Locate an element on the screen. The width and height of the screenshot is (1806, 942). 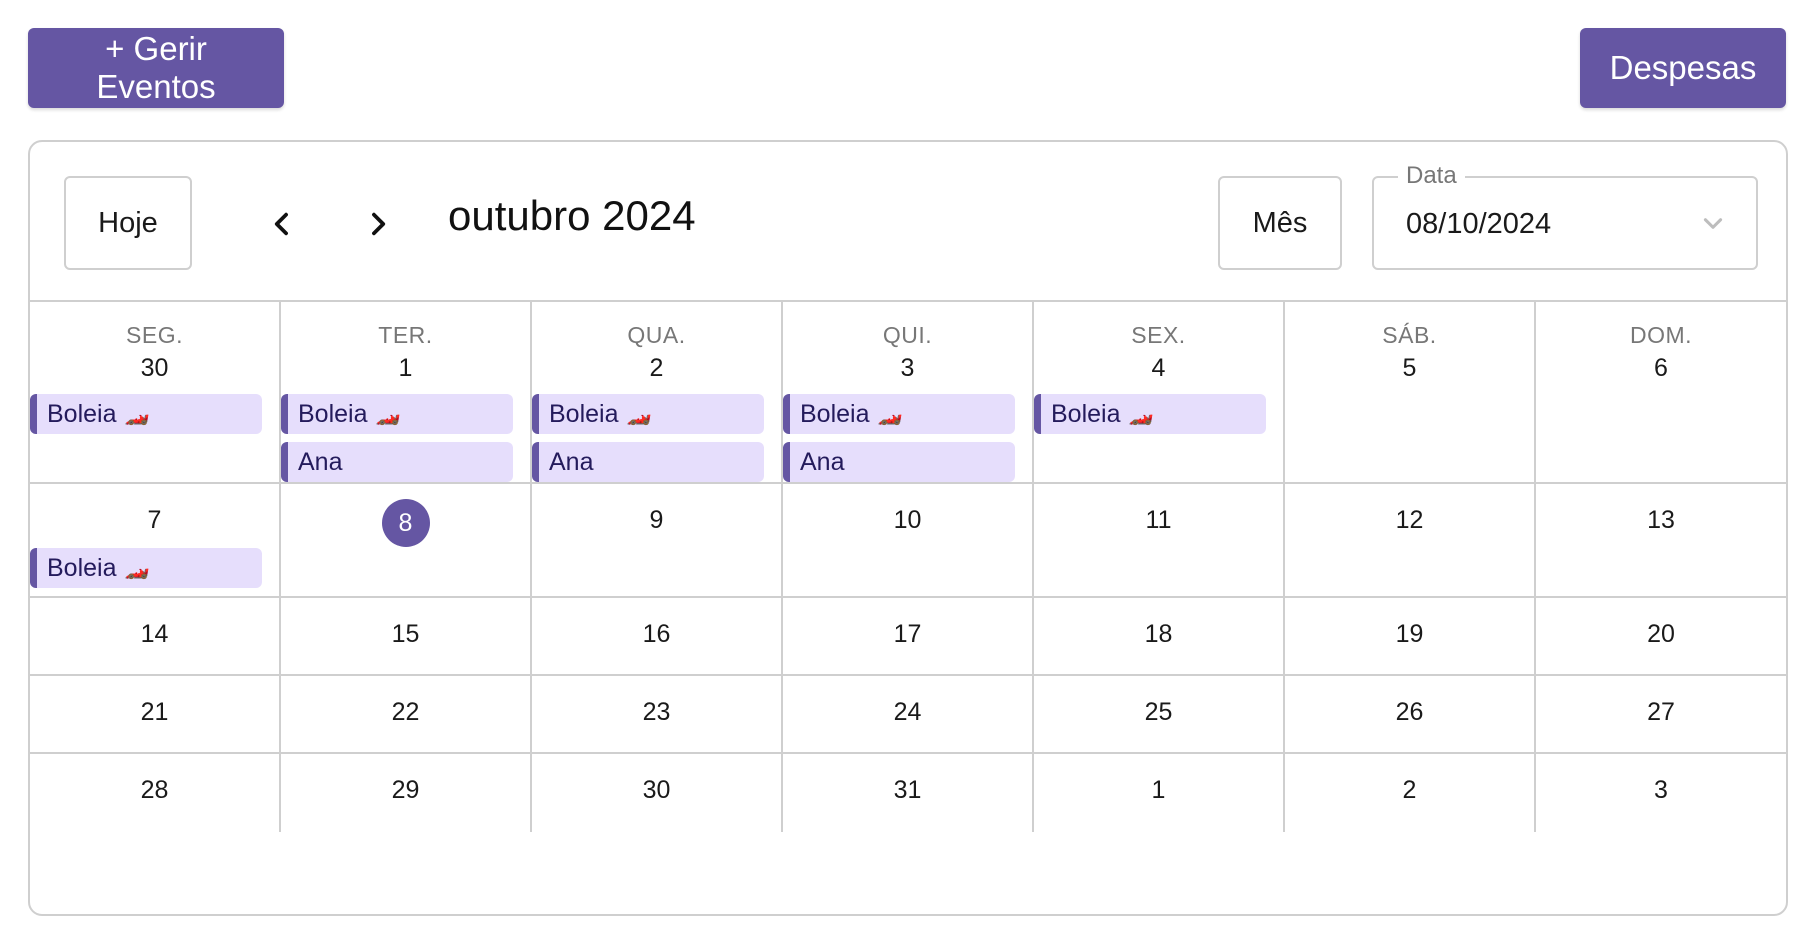
day-number: 20 is located at coordinates (1661, 634).